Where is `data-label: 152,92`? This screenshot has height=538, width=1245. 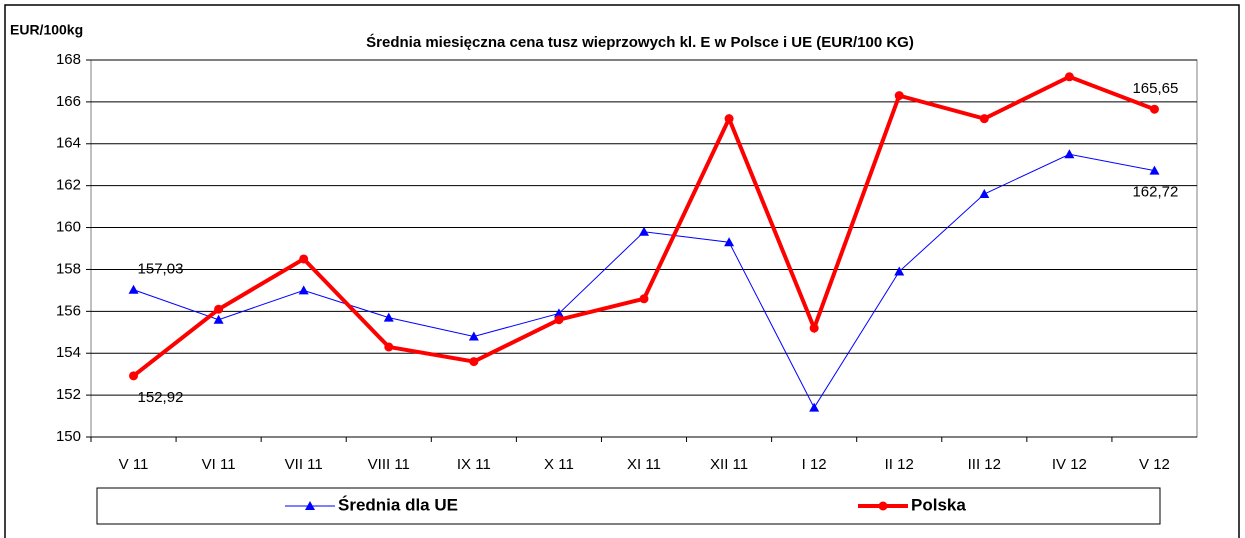 data-label: 152,92 is located at coordinates (161, 397).